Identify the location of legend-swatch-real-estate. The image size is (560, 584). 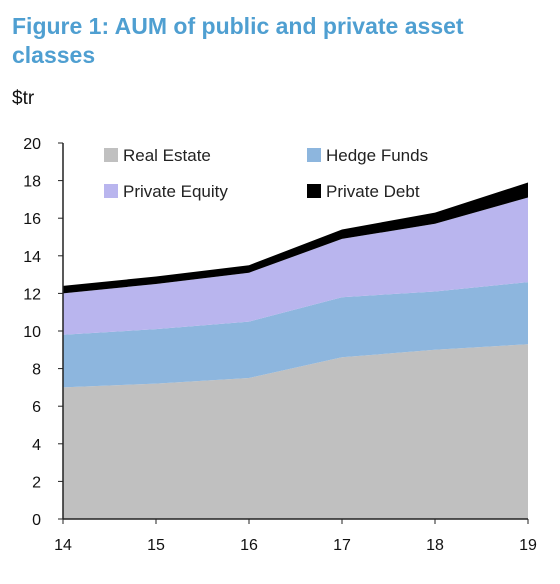
(111, 155).